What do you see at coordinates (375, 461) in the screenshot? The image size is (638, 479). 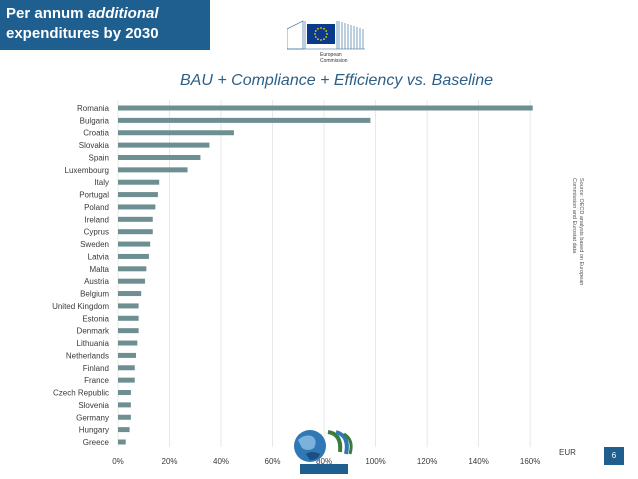 I see `x-tick-label: 100%` at bounding box center [375, 461].